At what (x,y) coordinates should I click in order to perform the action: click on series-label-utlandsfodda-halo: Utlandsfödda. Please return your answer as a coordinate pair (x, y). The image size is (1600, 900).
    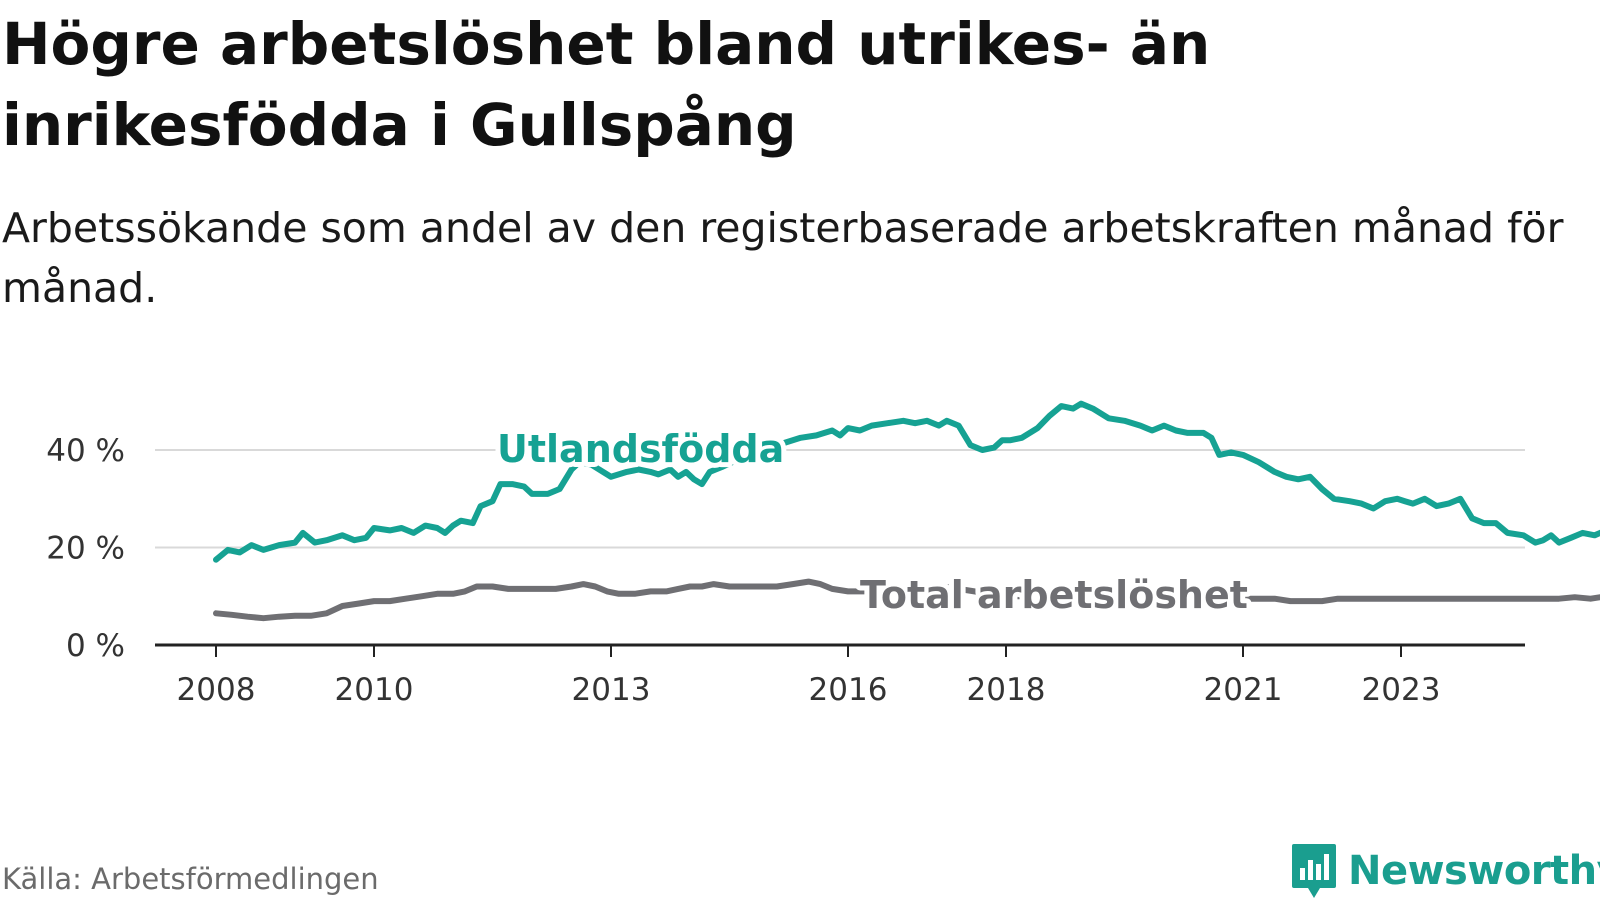
    Looking at the image, I should click on (640, 449).